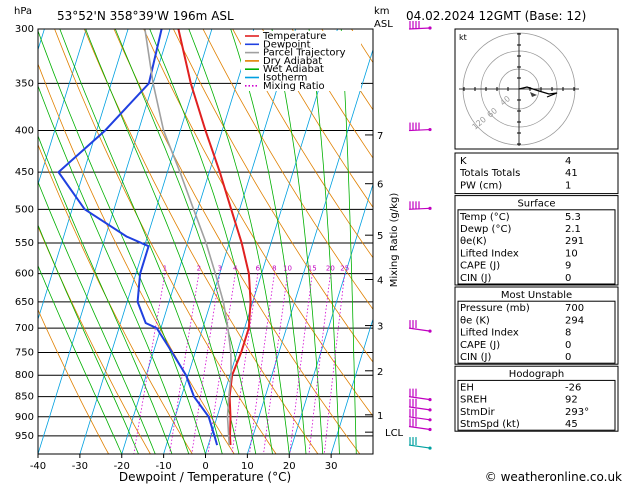 Image resolution: width=629 pixels, height=486 pixels. What do you see at coordinates (490, 424) in the screenshot?
I see `hodograph-index-label: StmSpd (kt)` at bounding box center [490, 424].